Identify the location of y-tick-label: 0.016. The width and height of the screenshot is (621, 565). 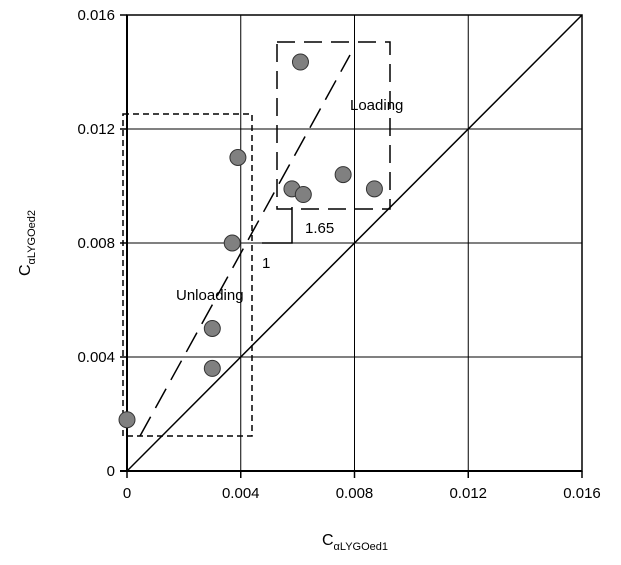
(96, 15).